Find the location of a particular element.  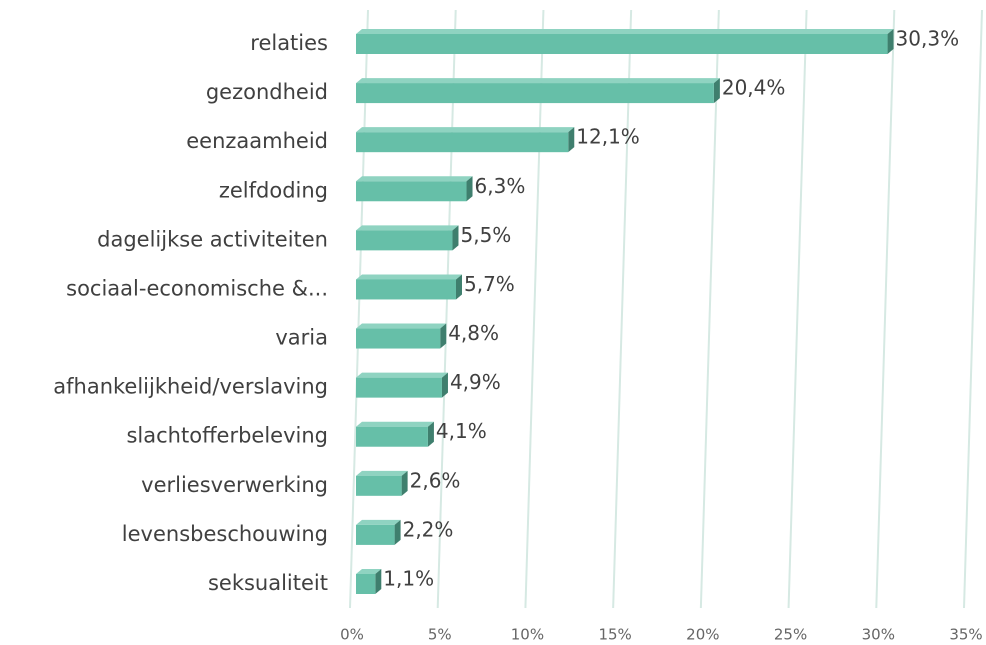

value-label: 4,9% is located at coordinates (475, 382).